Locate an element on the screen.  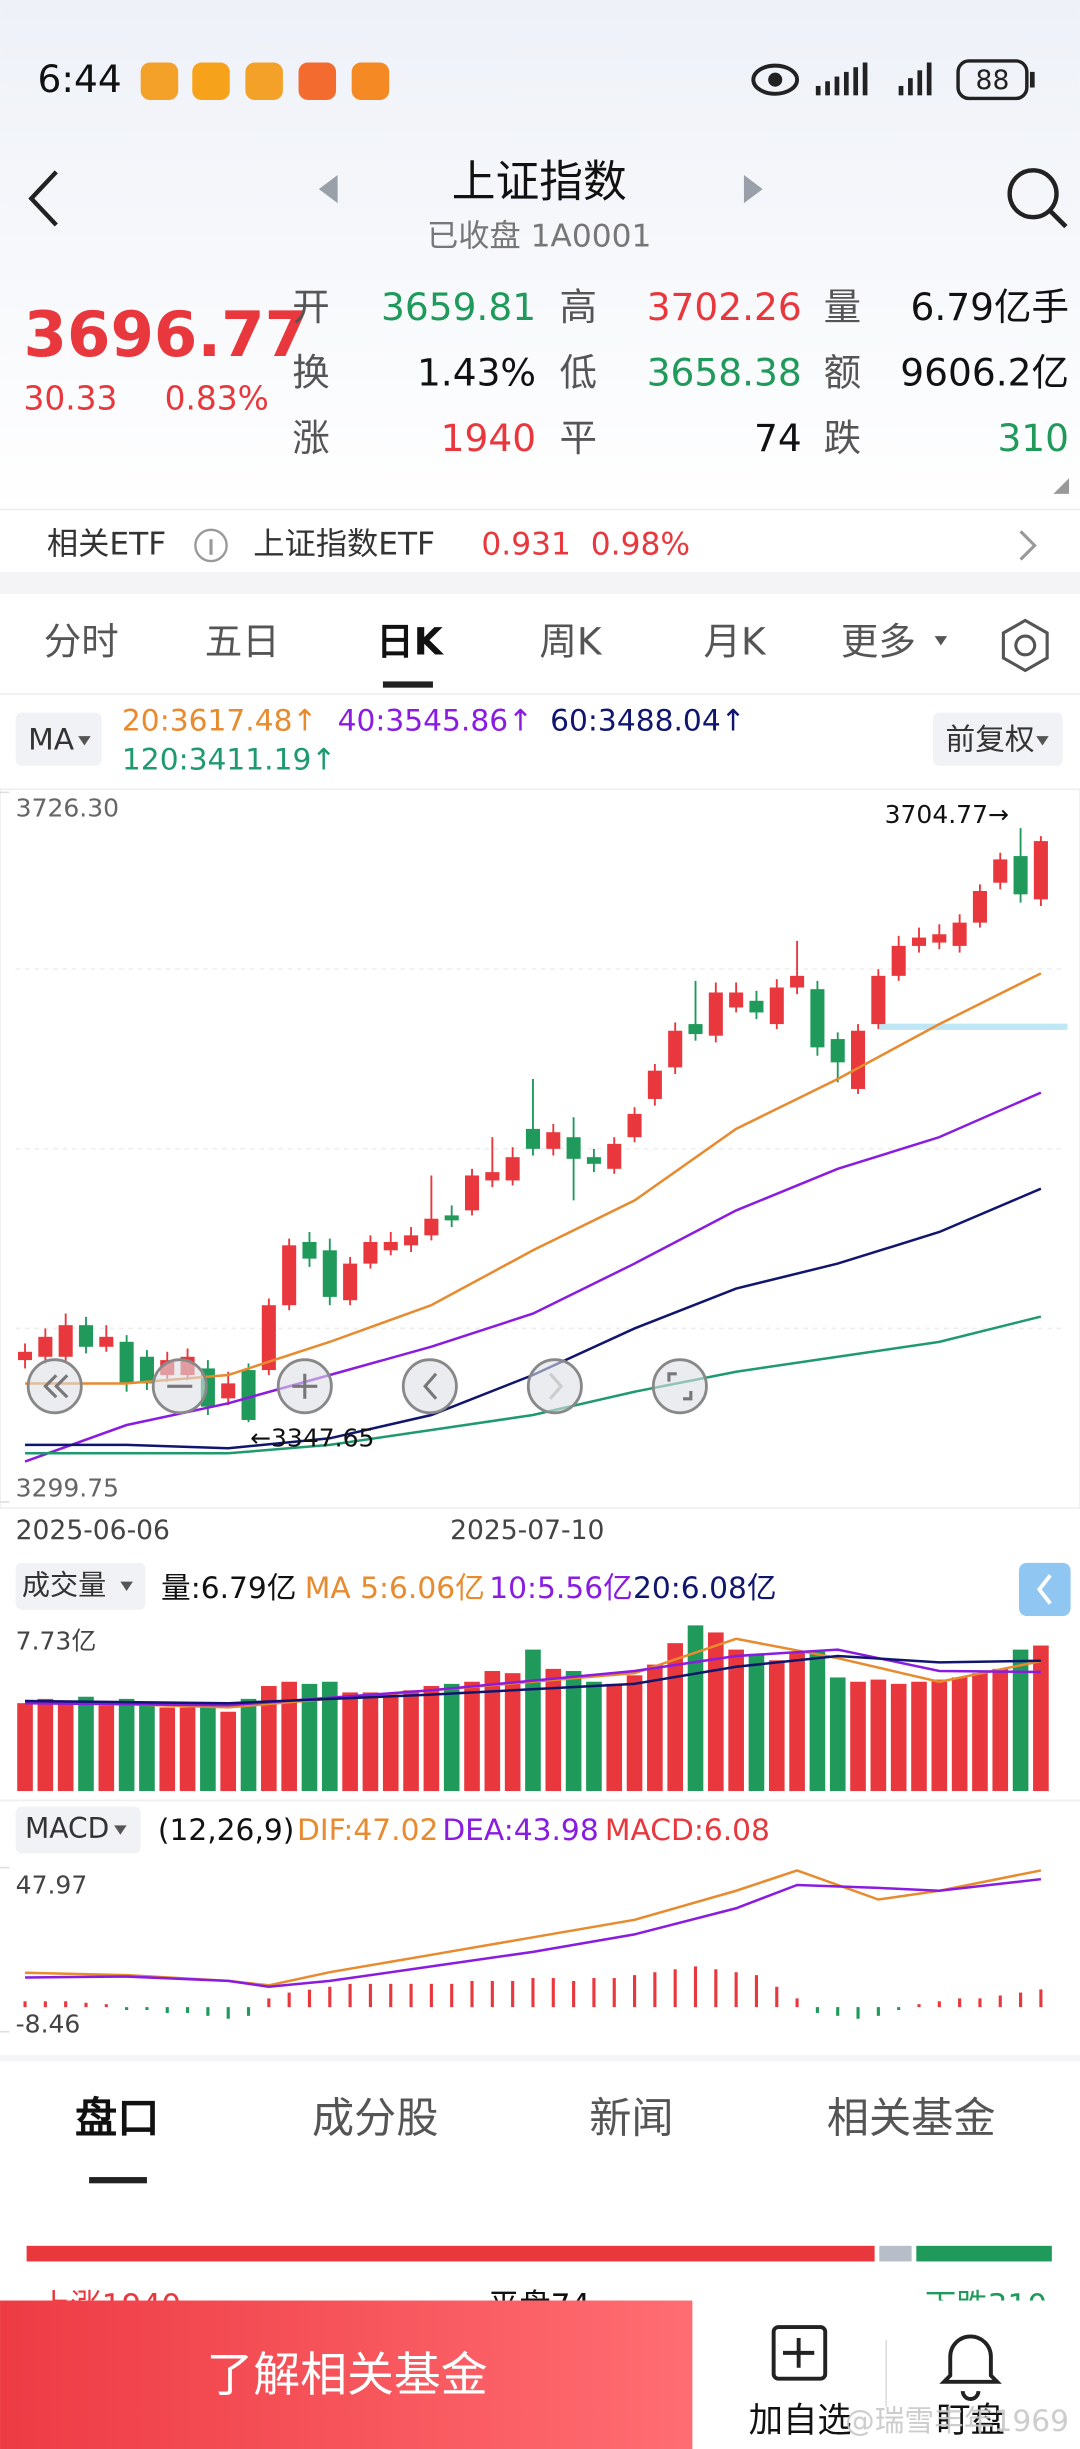
step-left-button is located at coordinates (430, 1386).